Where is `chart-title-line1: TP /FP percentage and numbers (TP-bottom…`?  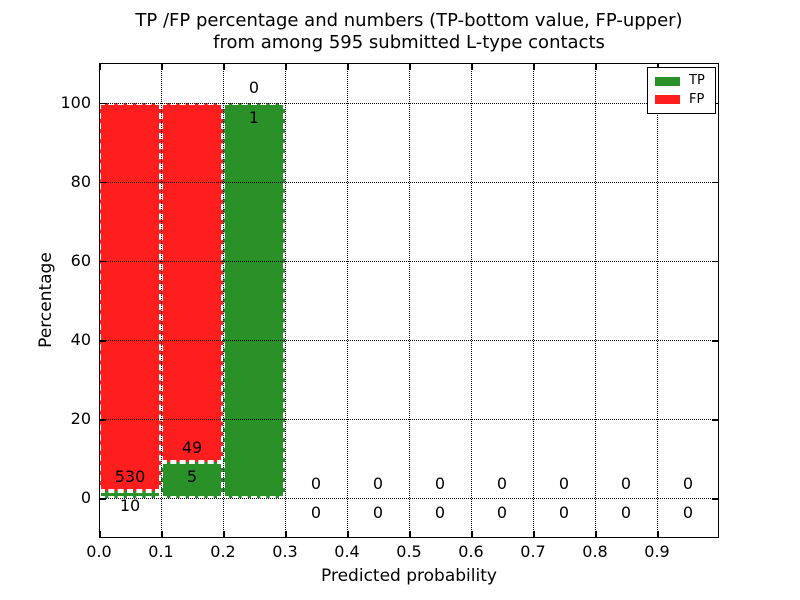 chart-title-line1: TP /FP percentage and numbers (TP-bottom… is located at coordinates (409, 20).